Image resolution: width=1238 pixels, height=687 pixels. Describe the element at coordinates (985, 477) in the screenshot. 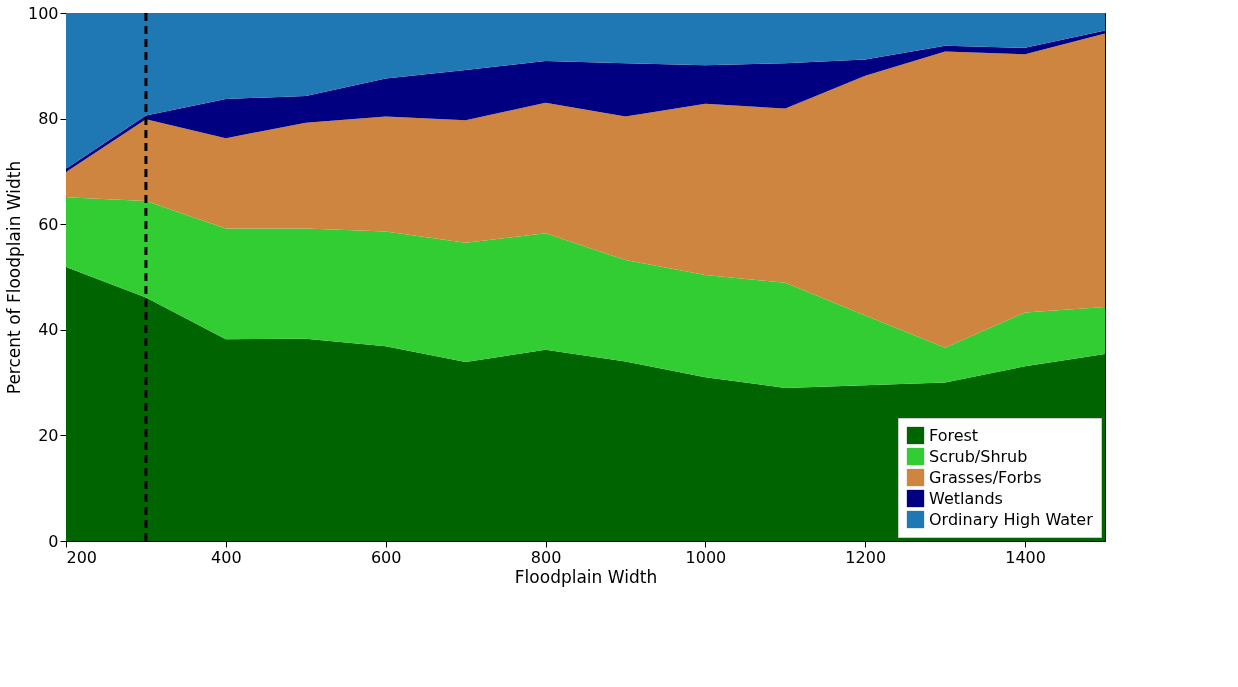

I see `legend-label: Grasses/Forbs` at that location.